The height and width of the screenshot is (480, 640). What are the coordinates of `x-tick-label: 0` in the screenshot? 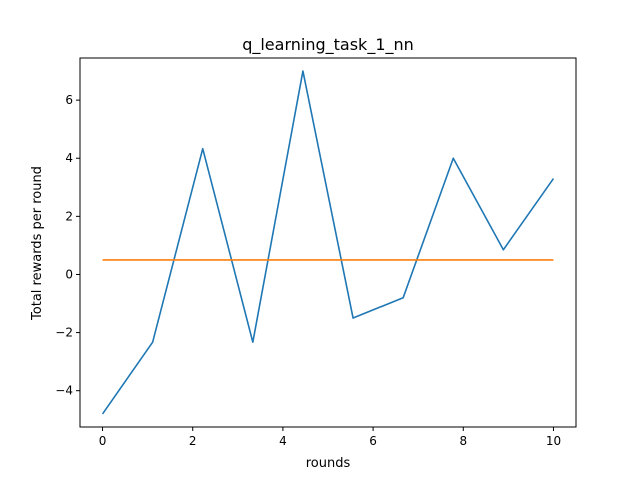 It's located at (103, 441).